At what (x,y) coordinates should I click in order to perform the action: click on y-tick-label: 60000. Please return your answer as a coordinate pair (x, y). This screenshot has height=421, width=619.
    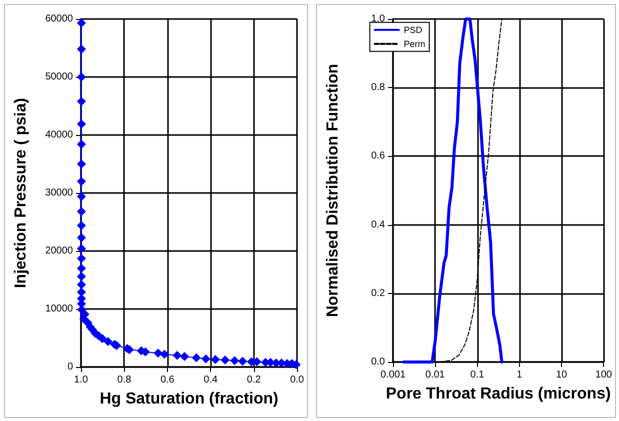
    Looking at the image, I should click on (59, 19).